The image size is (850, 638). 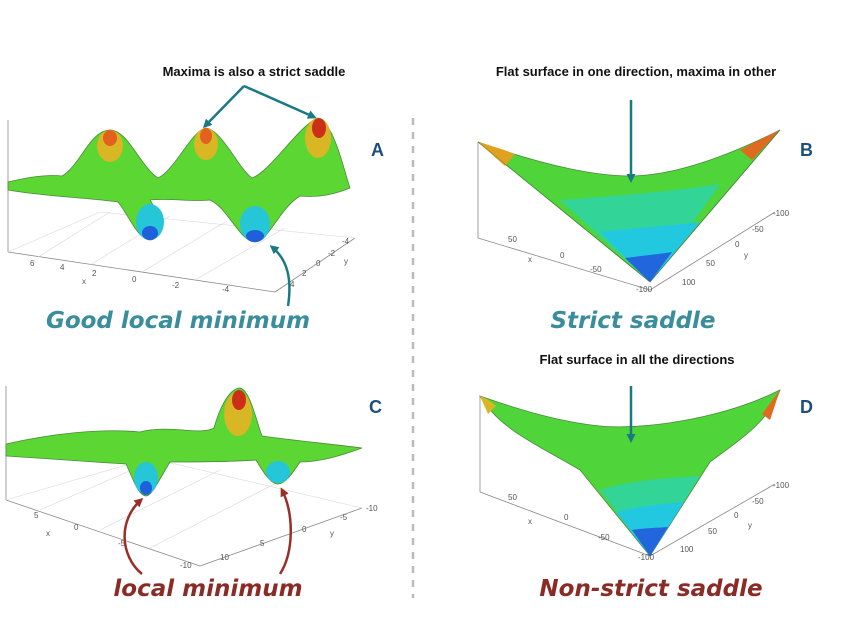 What do you see at coordinates (758, 229) in the screenshot?
I see `panel-b-y-tick: -50` at bounding box center [758, 229].